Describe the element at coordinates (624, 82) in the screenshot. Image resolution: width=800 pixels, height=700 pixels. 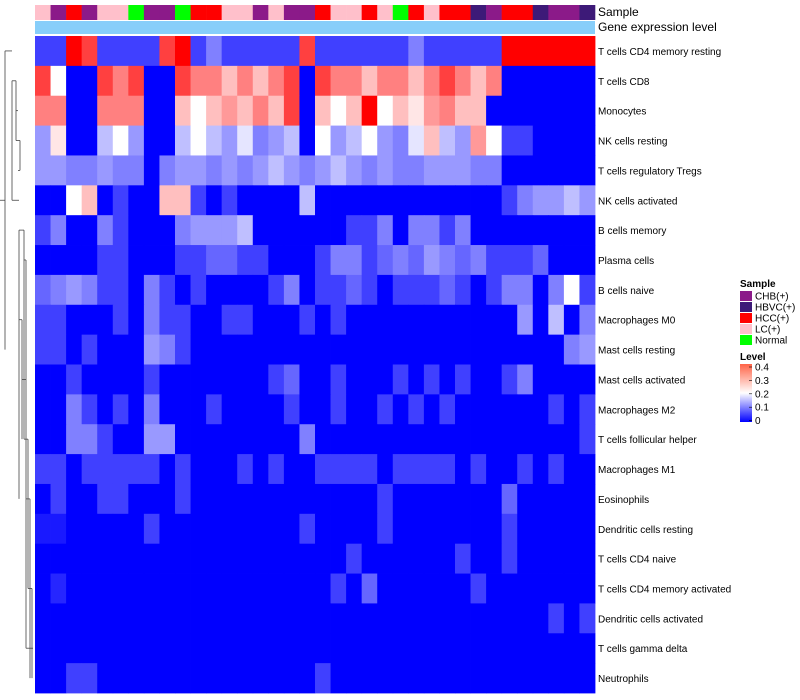
I see `row-label: T cells CD8` at that location.